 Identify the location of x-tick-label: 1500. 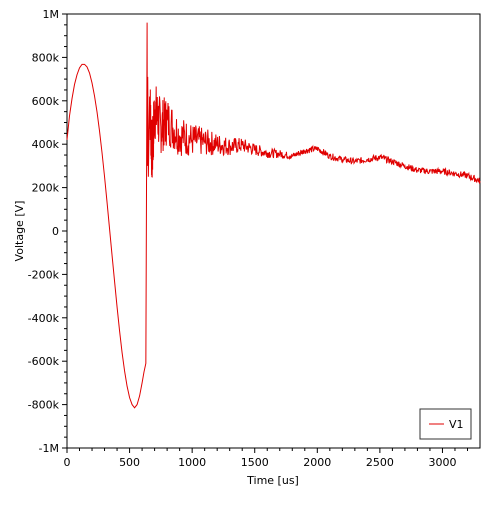
(255, 462).